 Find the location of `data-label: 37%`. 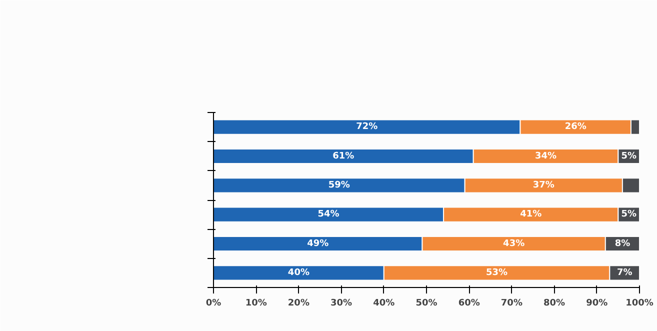

data-label: 37% is located at coordinates (543, 185).